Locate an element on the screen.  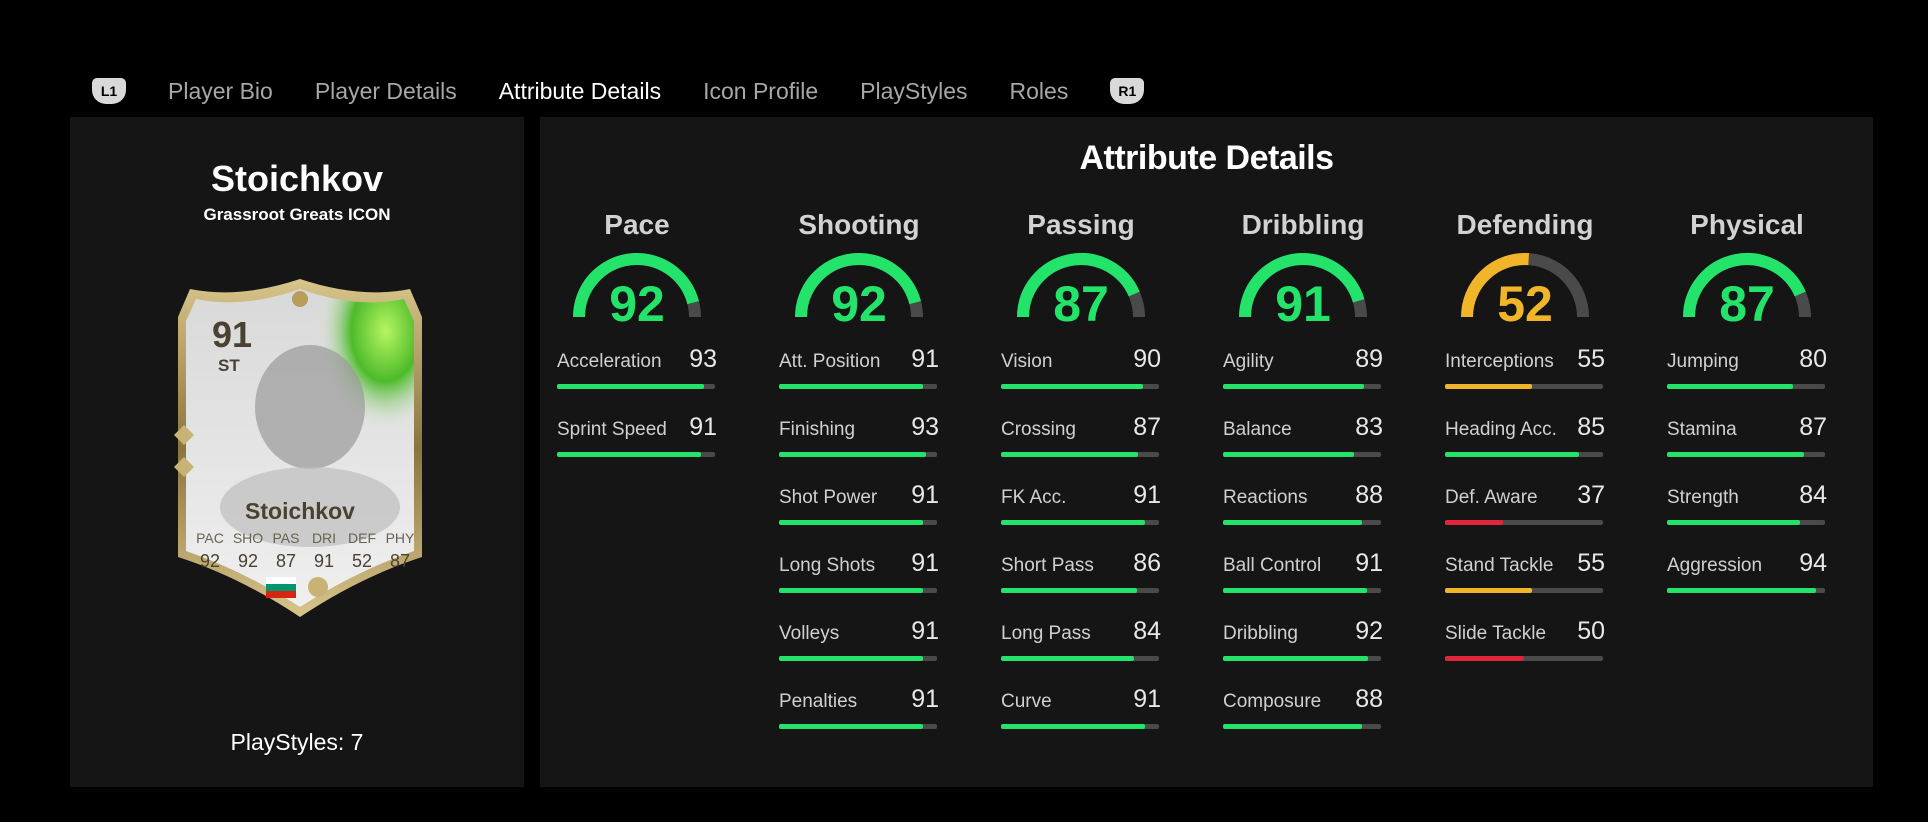
category-gauge: 91 is located at coordinates (1303, 288).